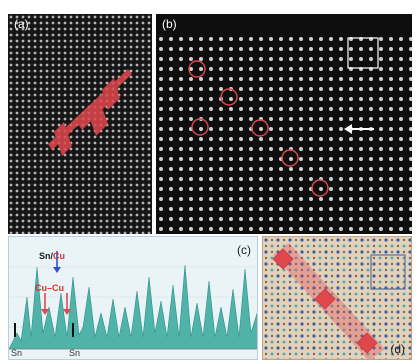 The width and height of the screenshot is (420, 364). Describe the element at coordinates (44, 330) in the screenshot. I see `panel-c-sn-markers` at that location.